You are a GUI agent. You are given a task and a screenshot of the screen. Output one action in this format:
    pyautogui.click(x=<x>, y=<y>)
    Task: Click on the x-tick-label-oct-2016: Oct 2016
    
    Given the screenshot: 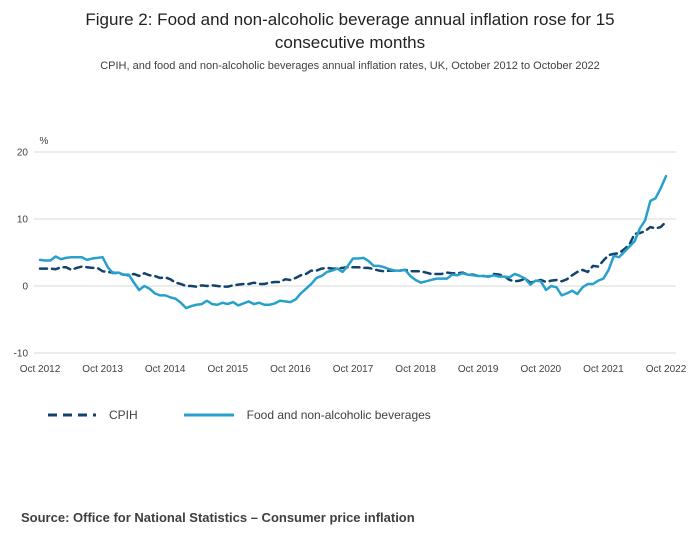 What is the action you would take?
    pyautogui.click(x=290, y=369)
    